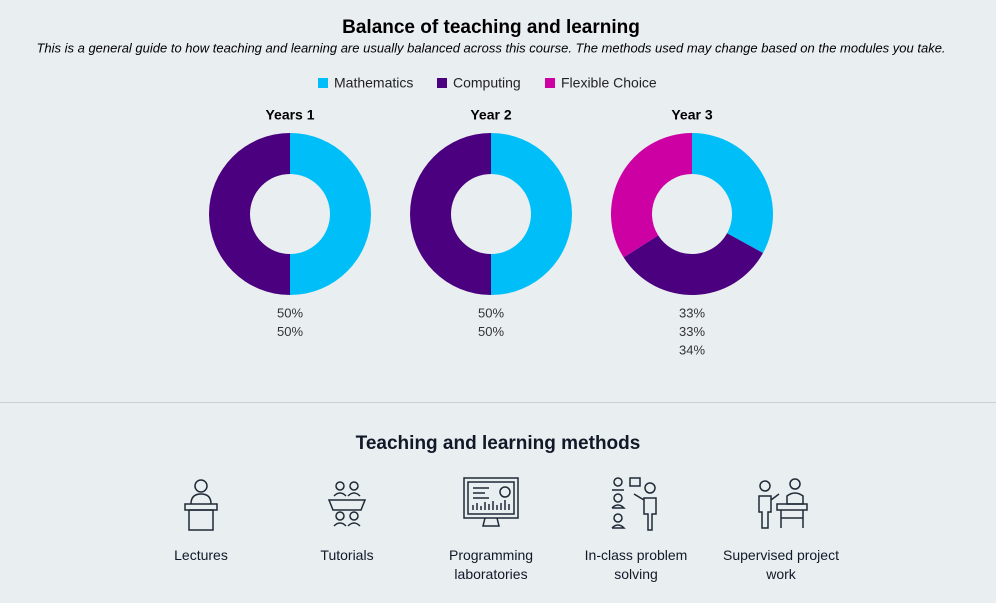 The width and height of the screenshot is (996, 603). I want to click on legend-label: Mathematics, so click(373, 83).